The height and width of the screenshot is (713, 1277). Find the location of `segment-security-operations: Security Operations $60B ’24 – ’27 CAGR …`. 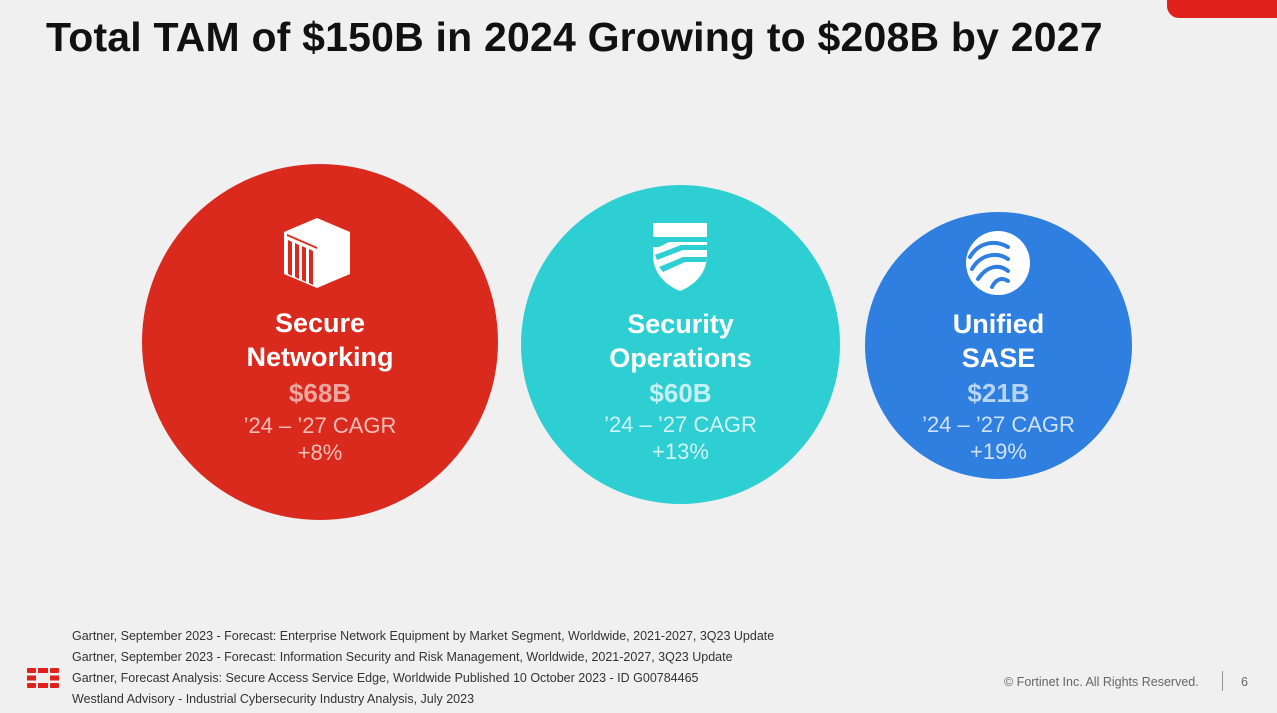

segment-security-operations: Security Operations $60B ’24 – ’27 CAGR … is located at coordinates (680, 344).